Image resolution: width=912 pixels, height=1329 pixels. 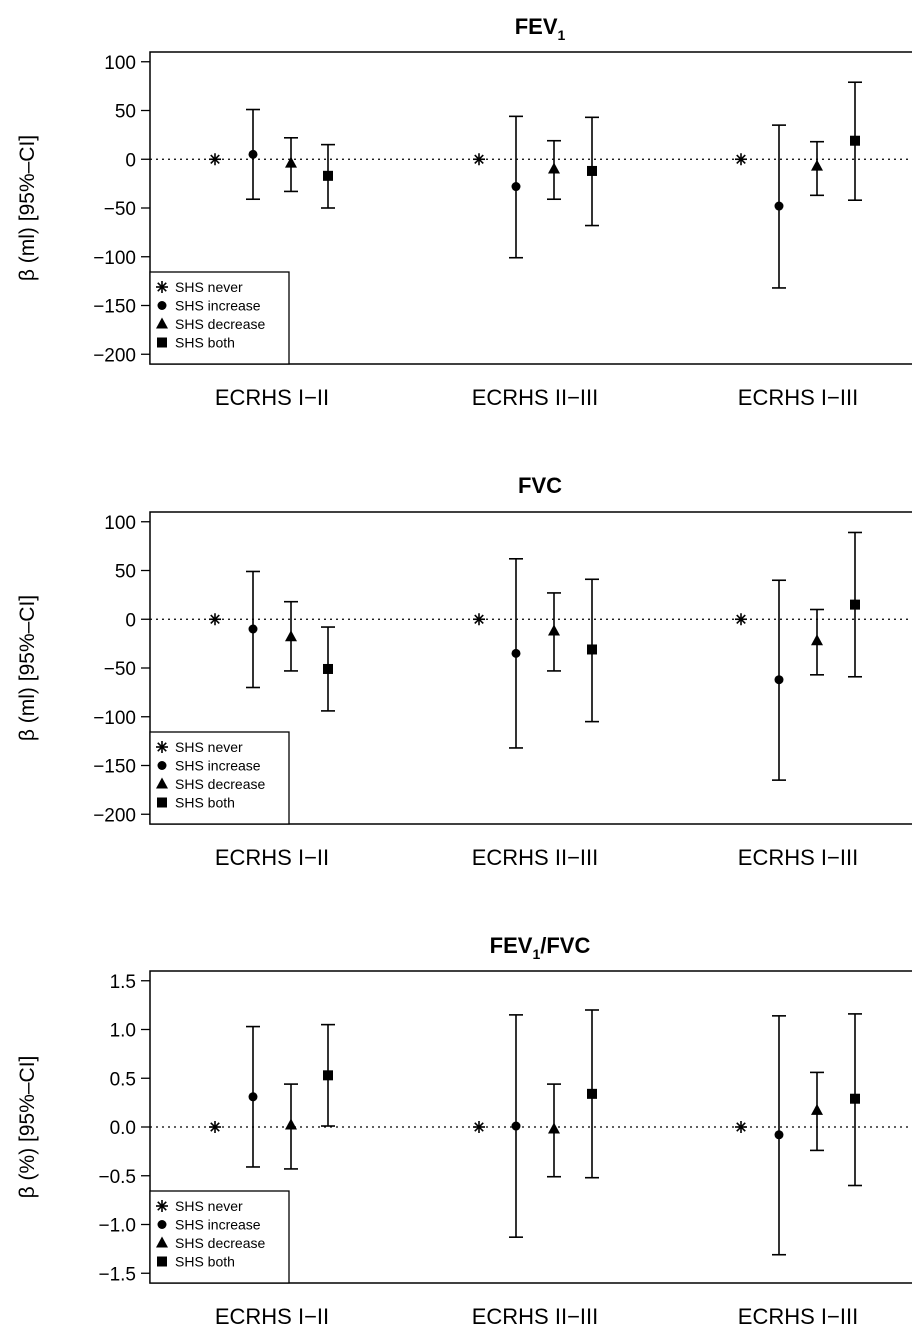 I want to click on y-tick-label: −1.5, so click(x=117, y=1274).